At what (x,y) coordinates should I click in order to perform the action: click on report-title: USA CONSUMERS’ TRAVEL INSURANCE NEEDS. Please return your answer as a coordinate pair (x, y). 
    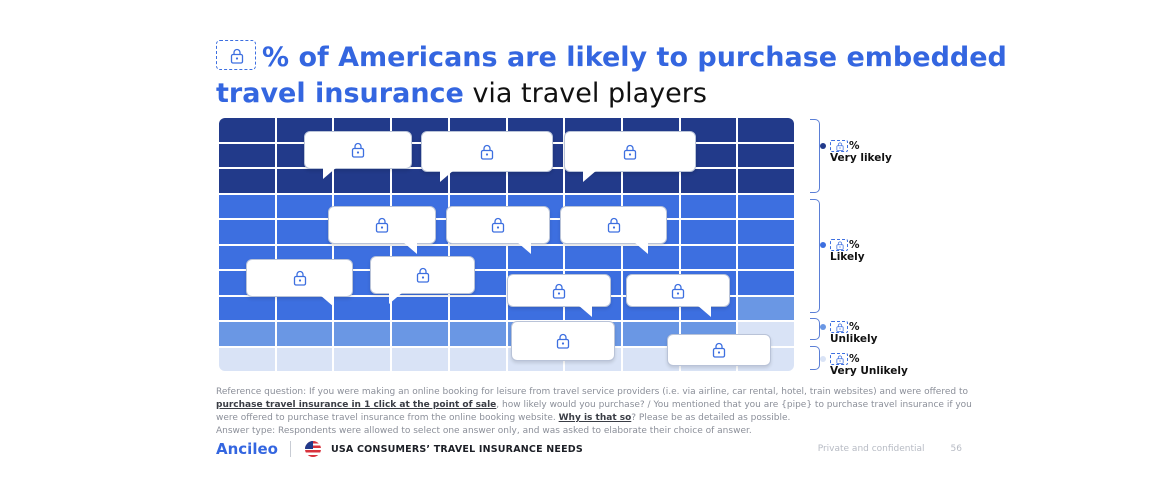
    Looking at the image, I should click on (456, 449).